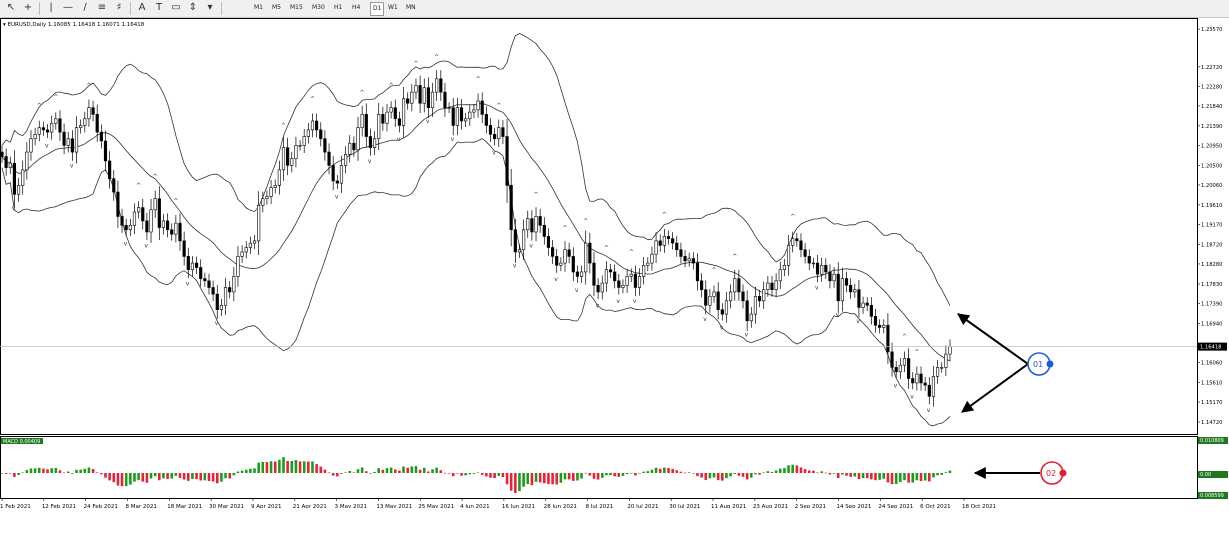 This screenshot has height=544, width=1229. Describe the element at coordinates (276, 7) in the screenshot. I see `timeframe-m5: M5` at that location.